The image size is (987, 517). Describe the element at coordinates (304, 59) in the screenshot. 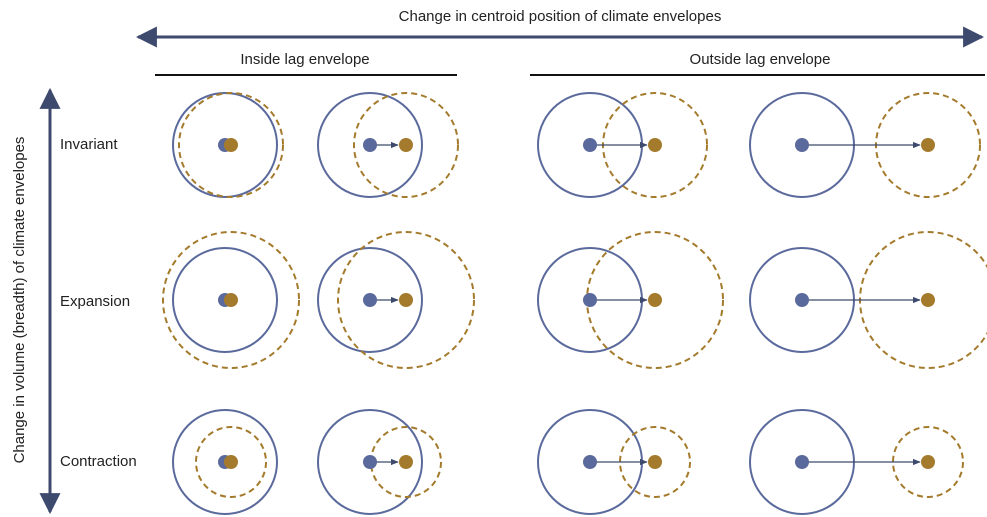

I see `group-label: Inside lag envelope` at that location.